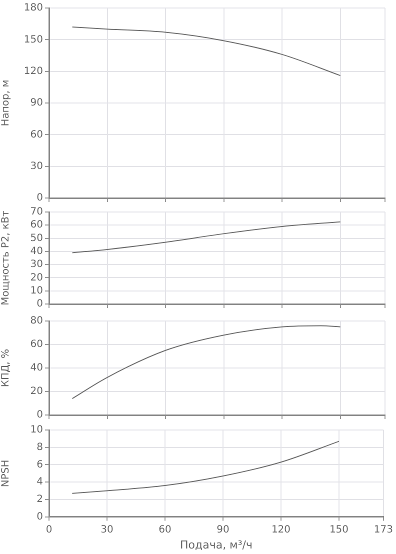  What do you see at coordinates (36, 321) in the screenshot?
I see `y-tick-label: 80` at bounding box center [36, 321].